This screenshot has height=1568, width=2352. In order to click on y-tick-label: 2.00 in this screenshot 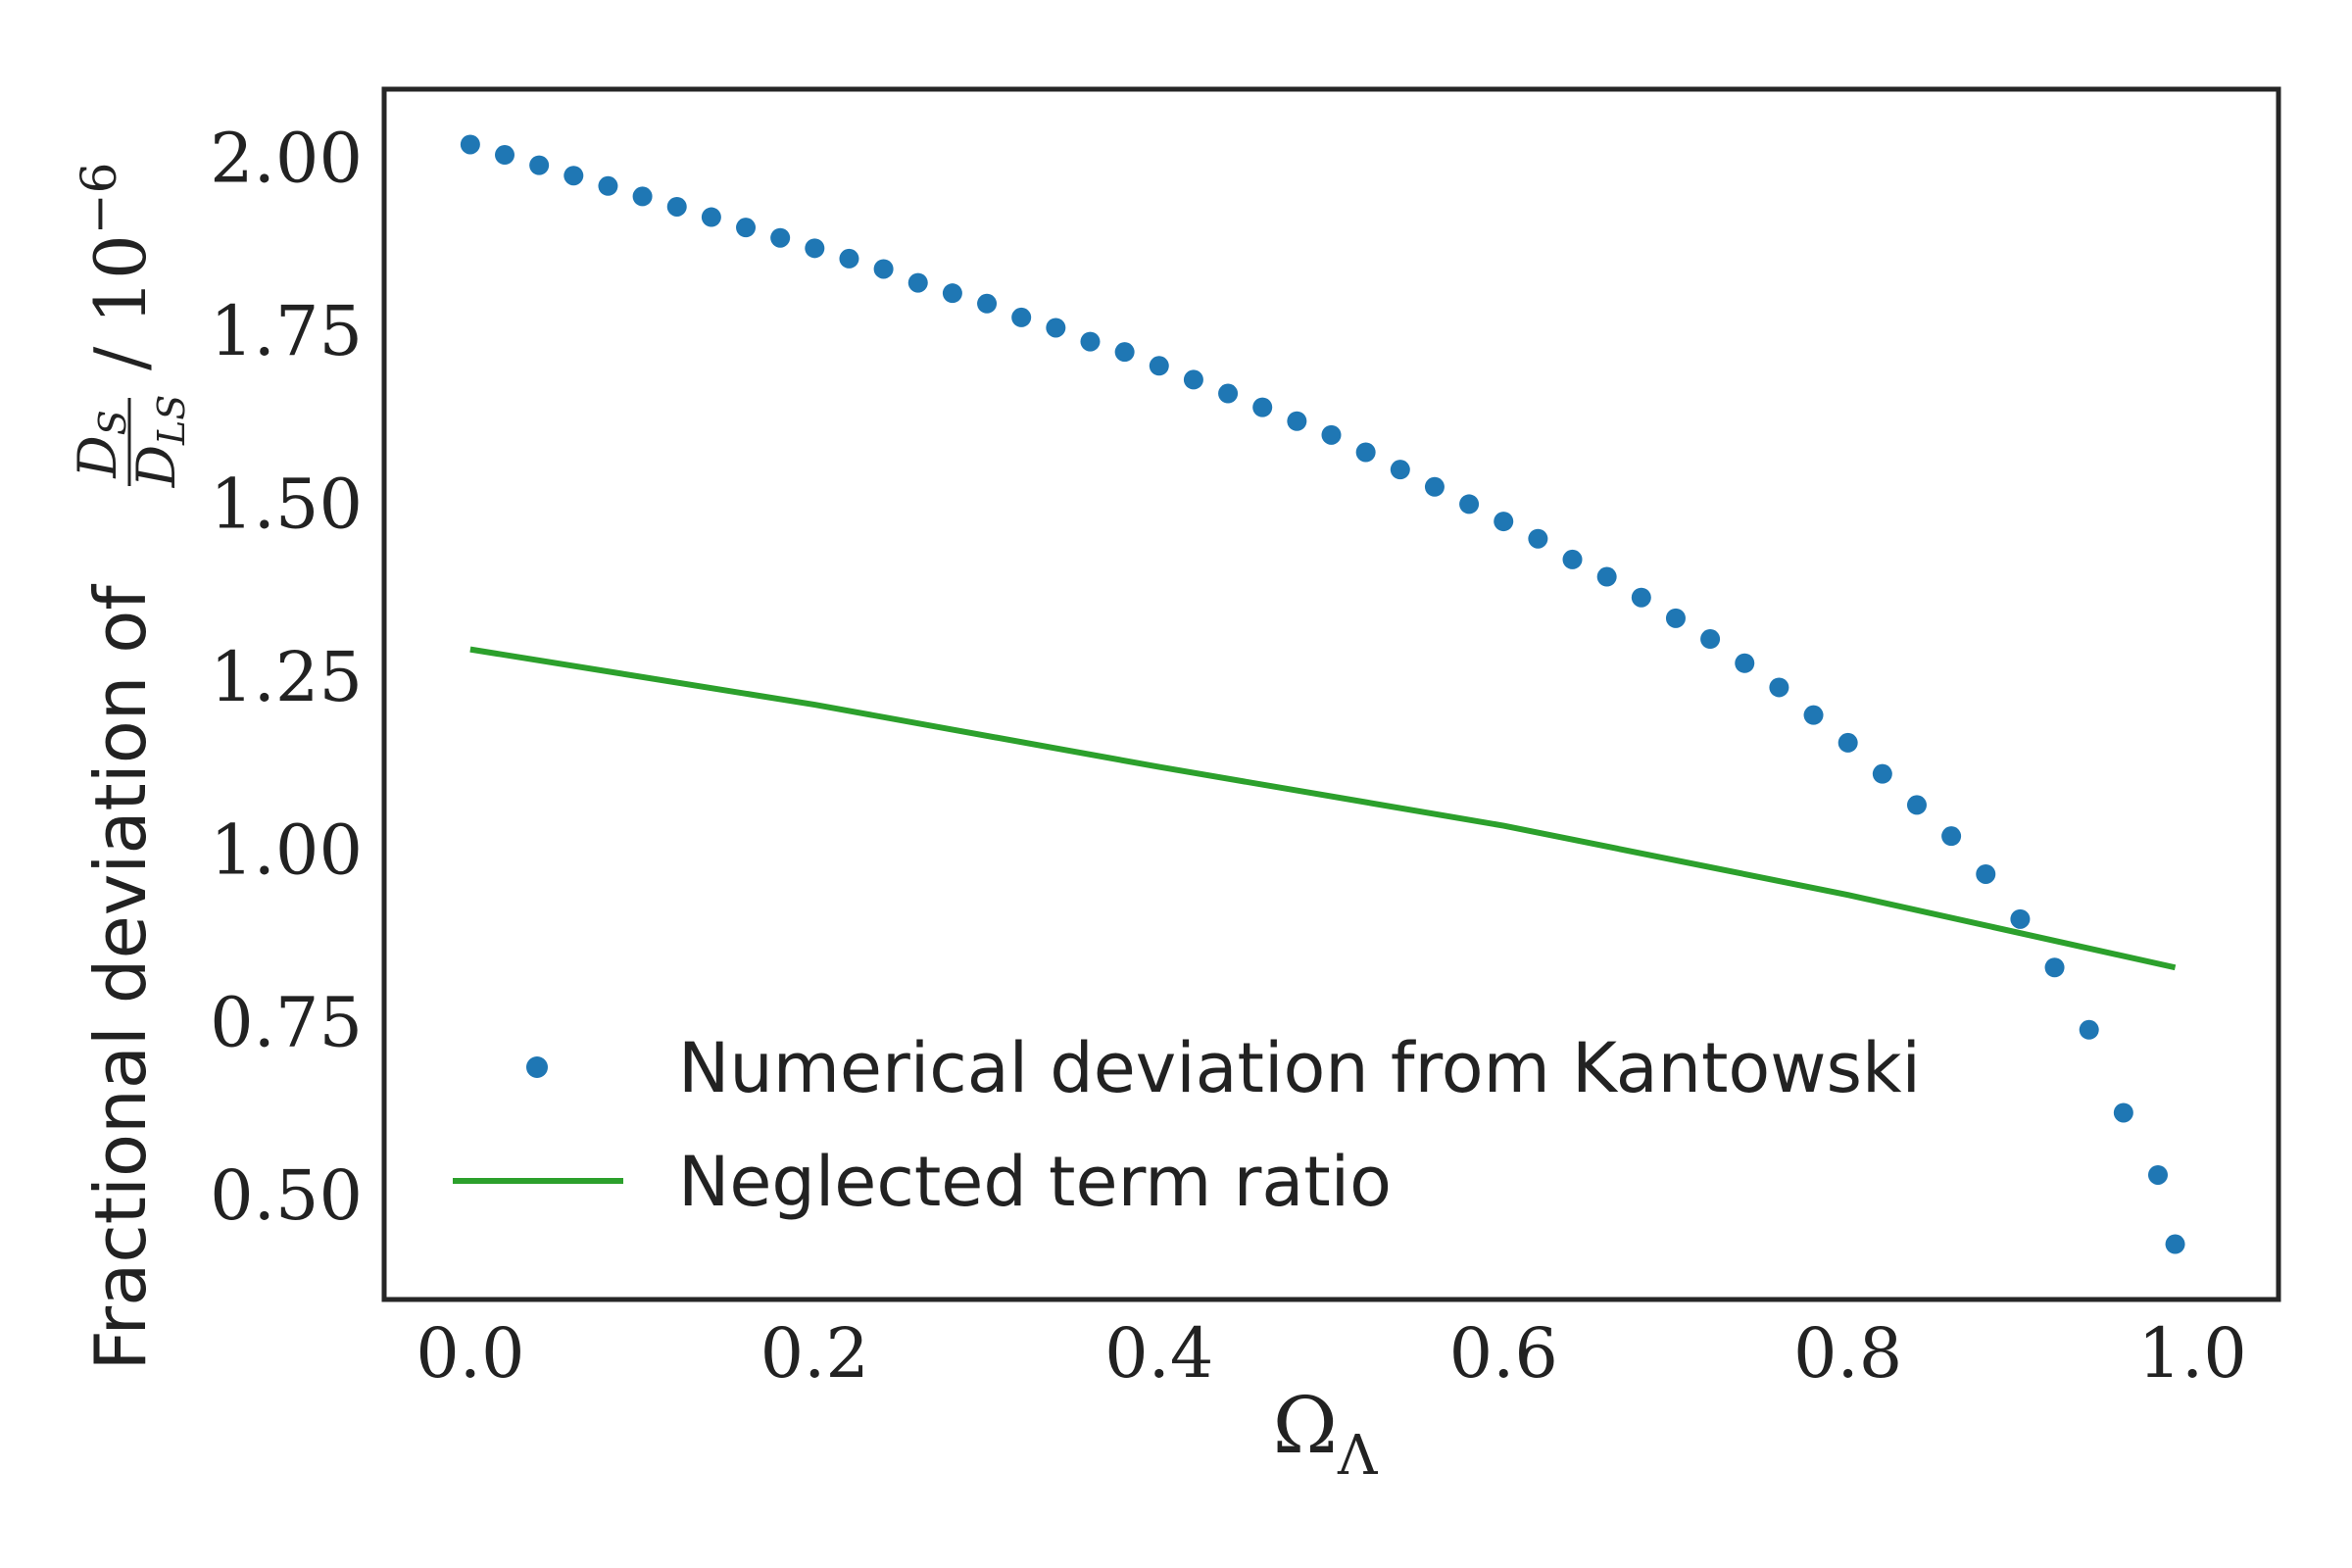, I will do `click(287, 159)`.